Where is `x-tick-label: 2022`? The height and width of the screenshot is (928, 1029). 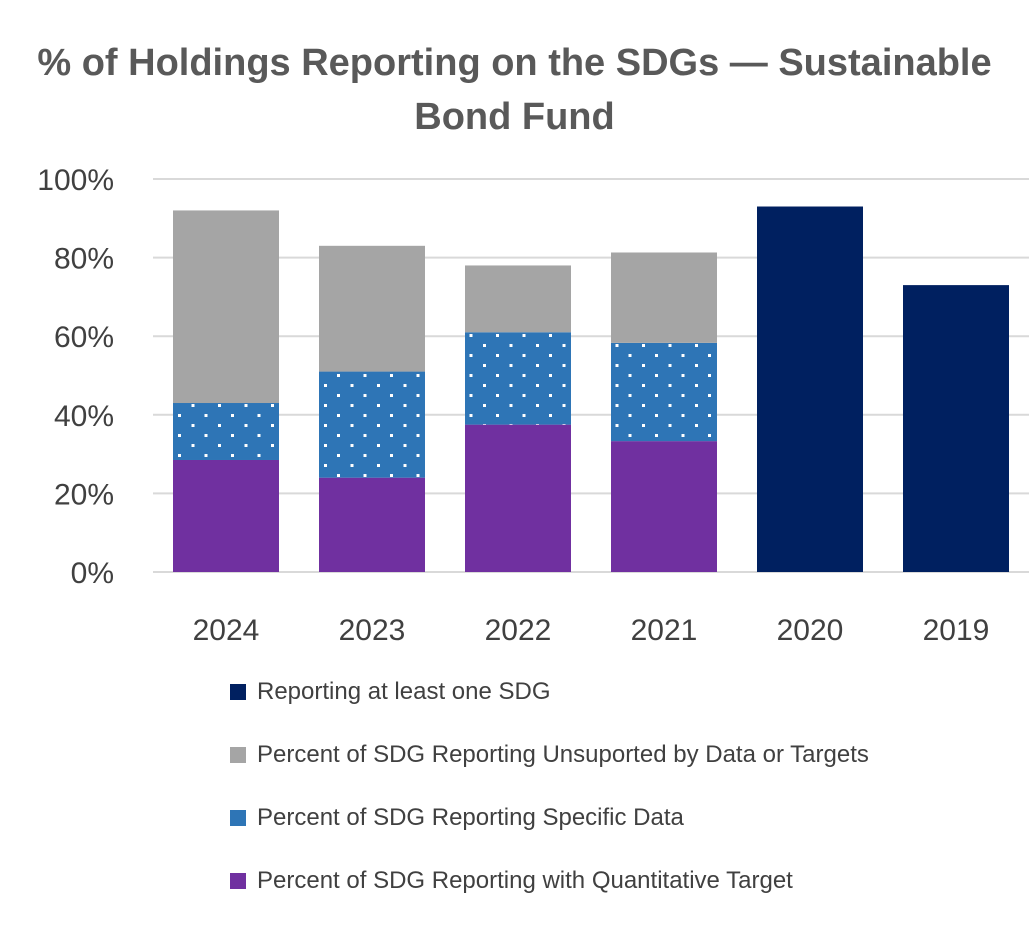
x-tick-label: 2022 is located at coordinates (518, 630).